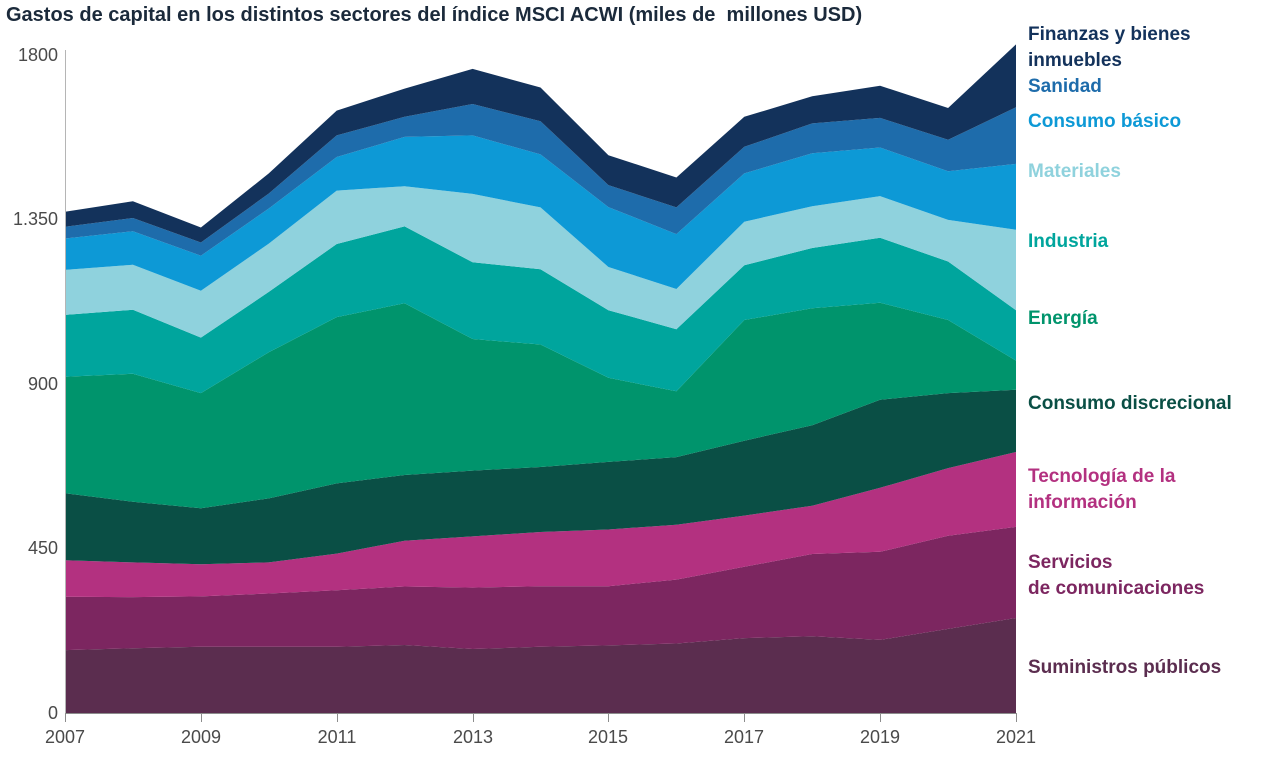  I want to click on x-tick-2021, so click(1016, 717).